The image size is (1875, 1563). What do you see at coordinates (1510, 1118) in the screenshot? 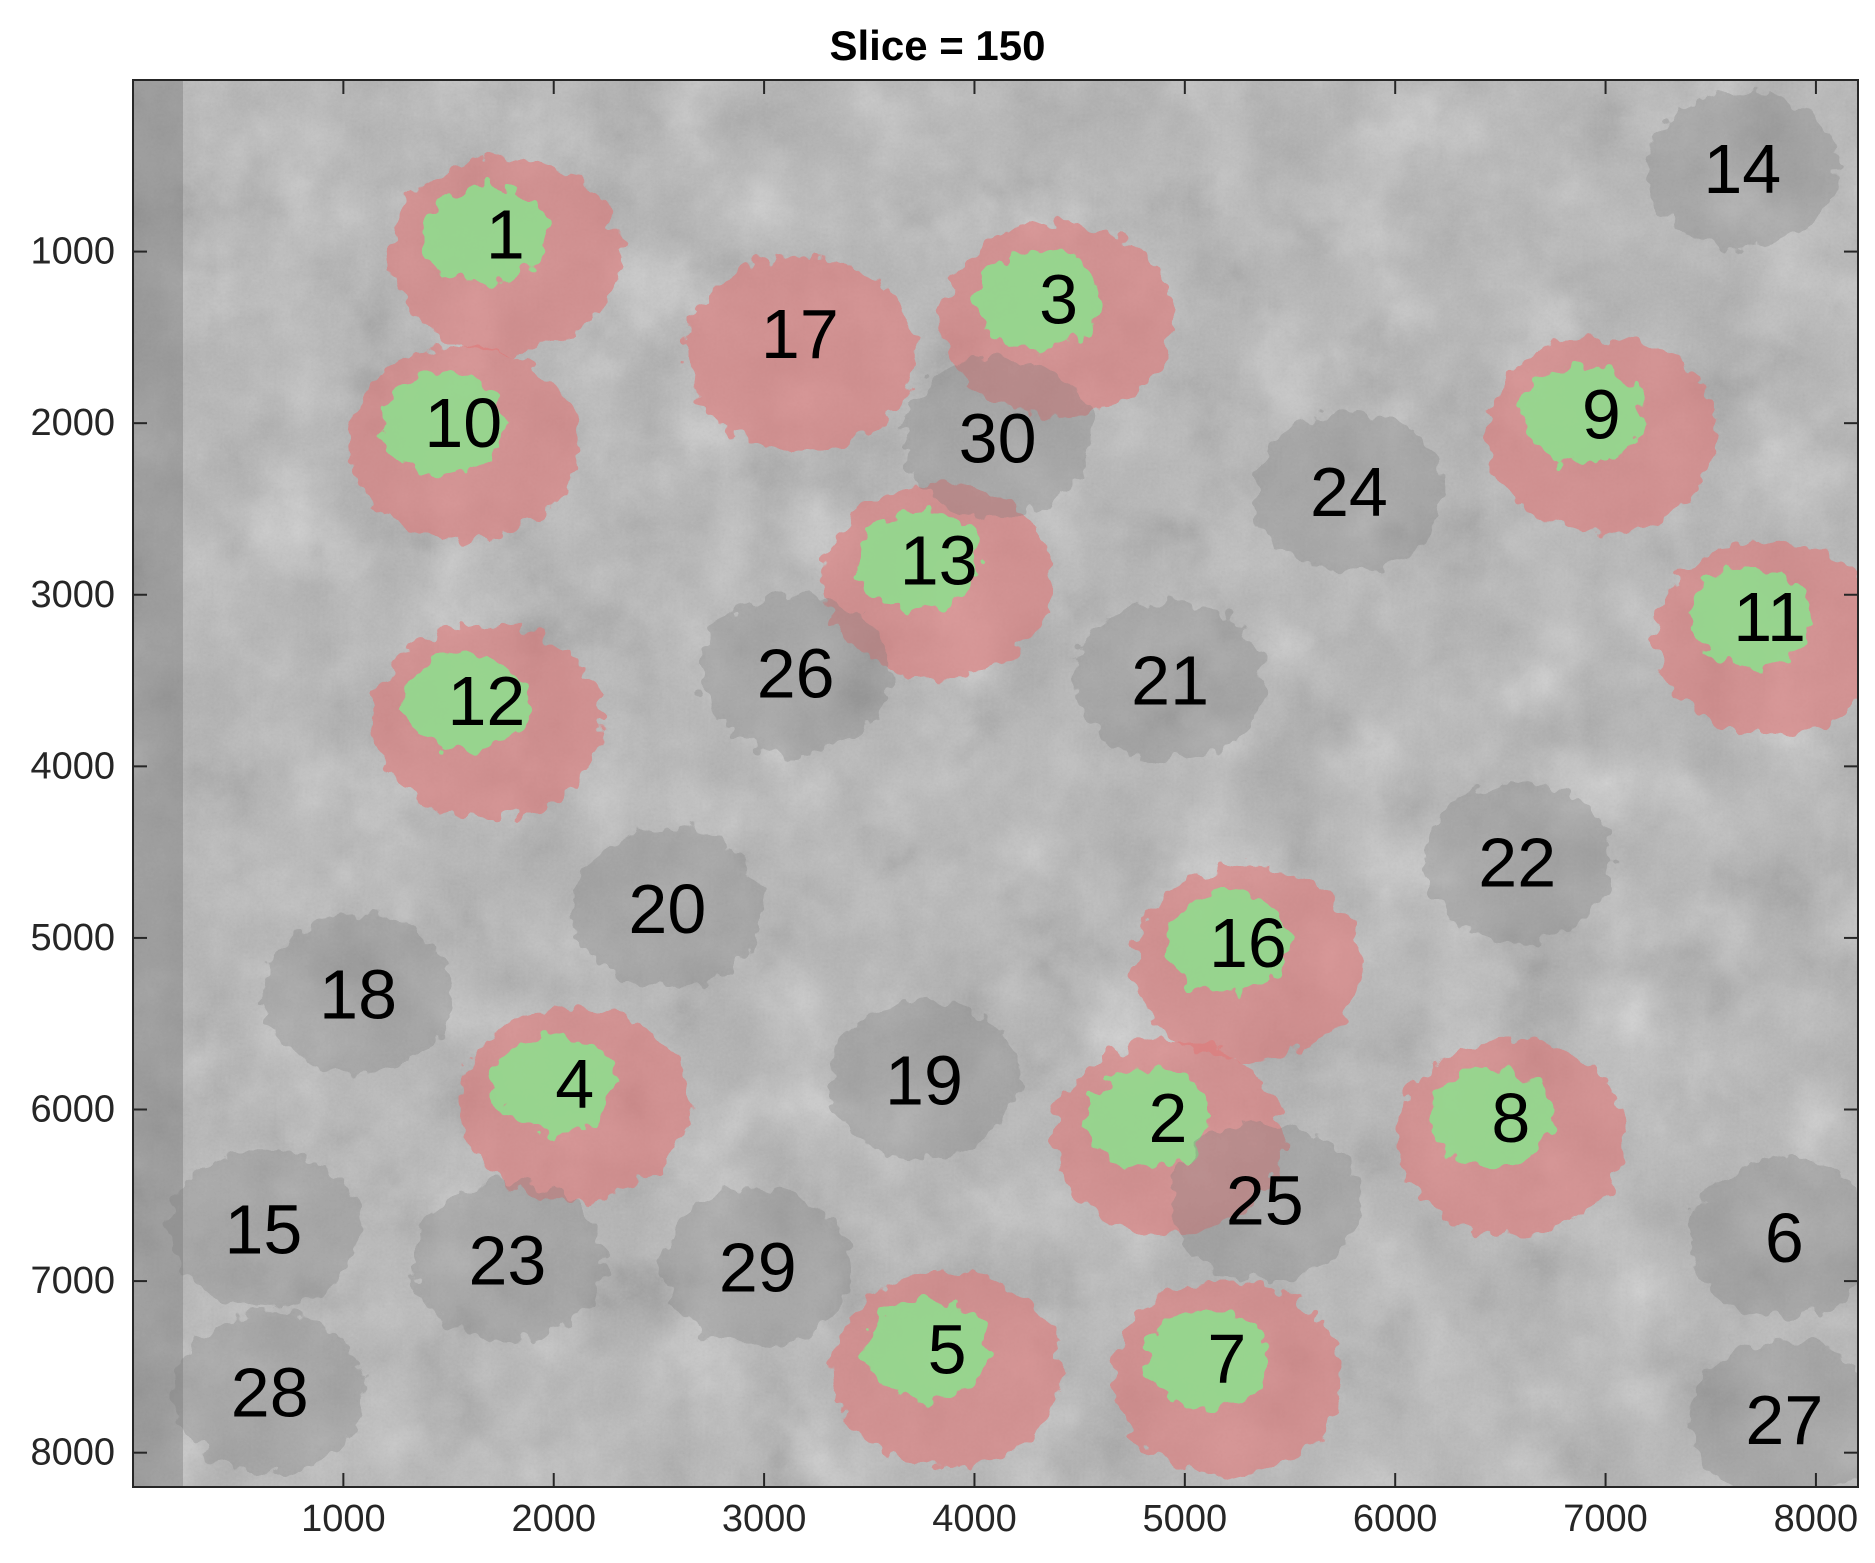
I see `cell-label-8: 8` at bounding box center [1510, 1118].